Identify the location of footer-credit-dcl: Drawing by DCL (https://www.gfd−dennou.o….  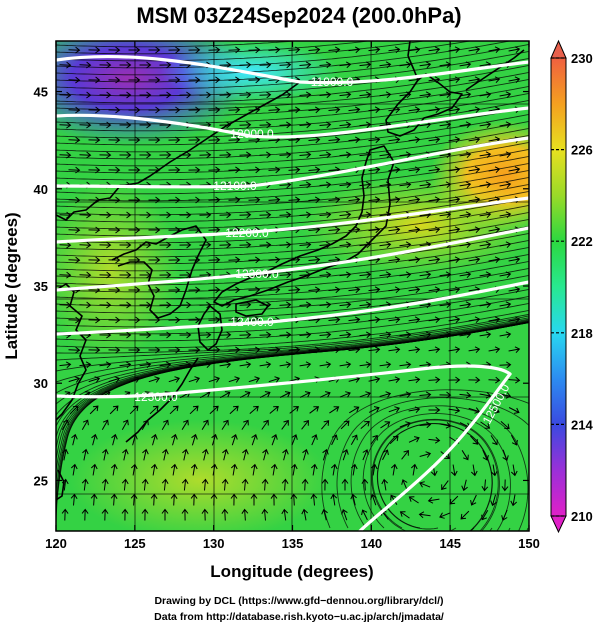
(298, 601).